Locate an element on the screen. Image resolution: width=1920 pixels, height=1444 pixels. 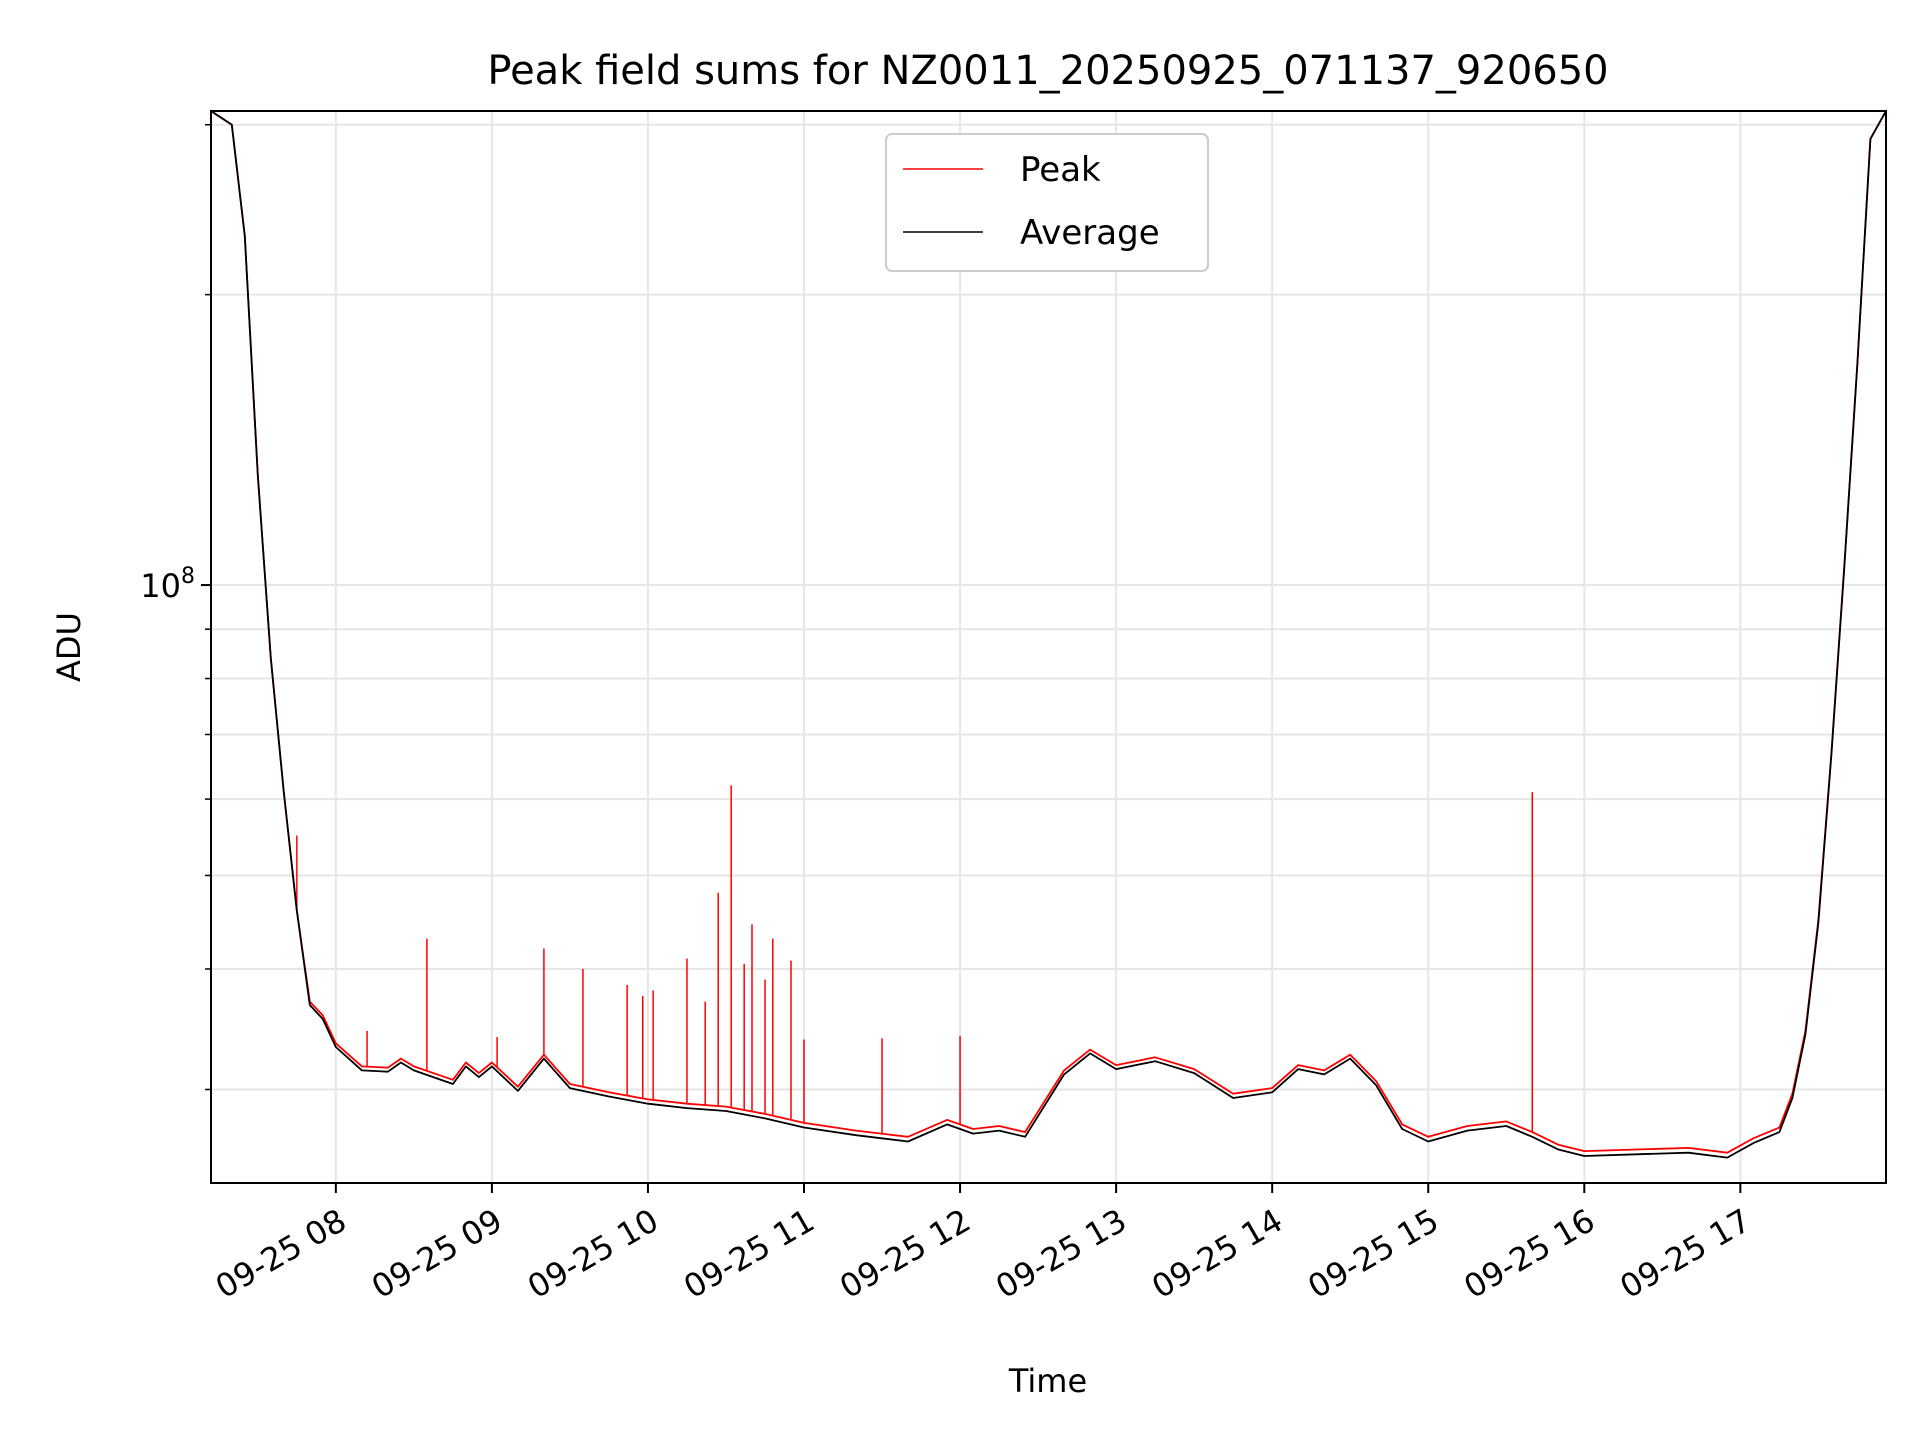
y-tick-exponent: 8 is located at coordinates (188, 576).